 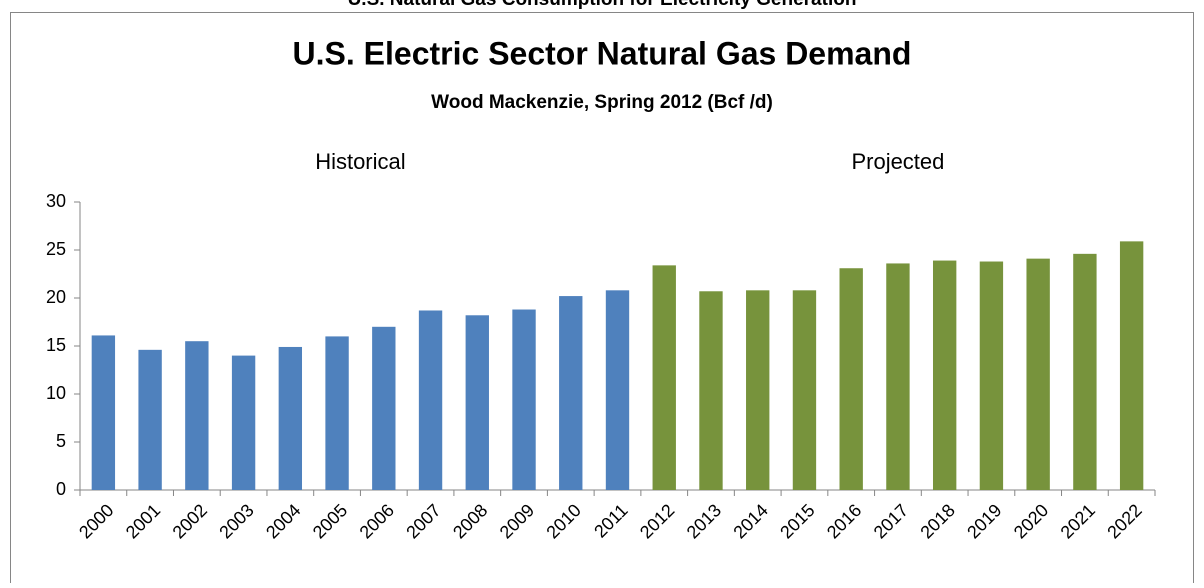 What do you see at coordinates (56, 201) in the screenshot?
I see `y-tick-label: 30` at bounding box center [56, 201].